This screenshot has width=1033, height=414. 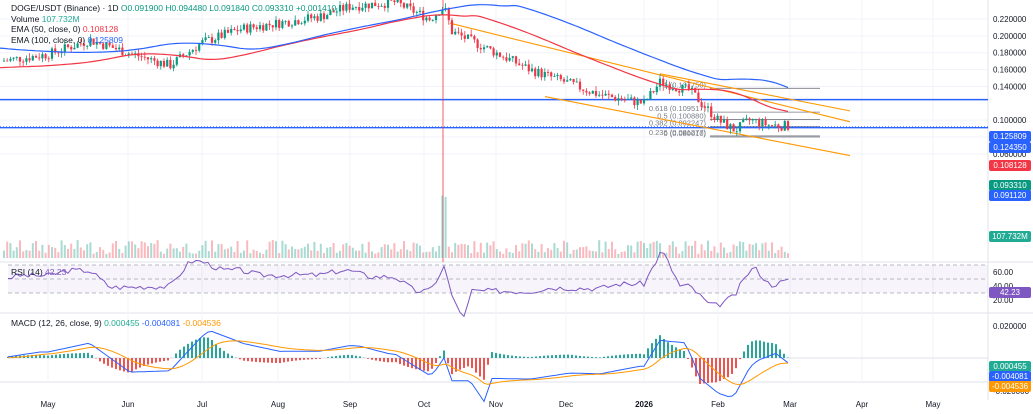 I want to click on price-tag: 107.732M, so click(x=1010, y=236).